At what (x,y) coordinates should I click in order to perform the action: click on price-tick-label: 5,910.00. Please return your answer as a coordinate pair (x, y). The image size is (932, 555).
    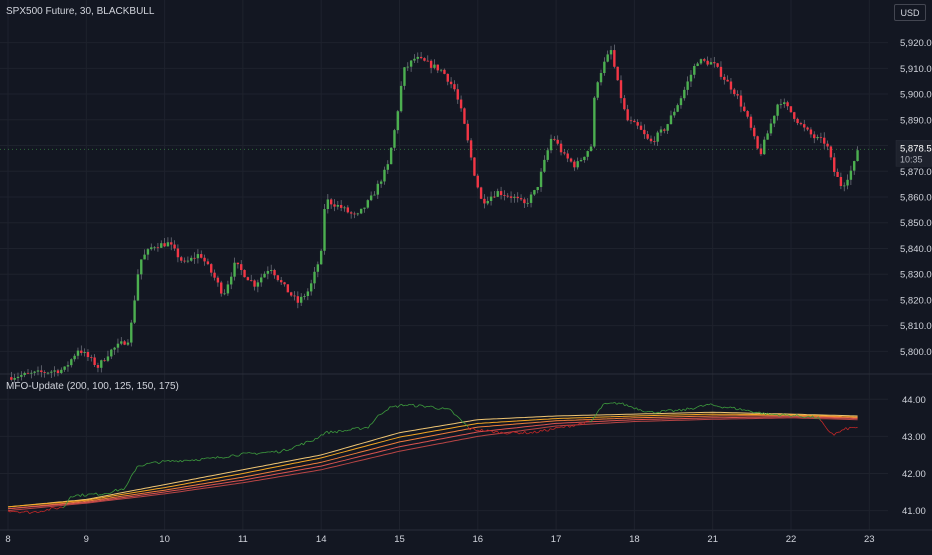
    Looking at the image, I should click on (916, 69).